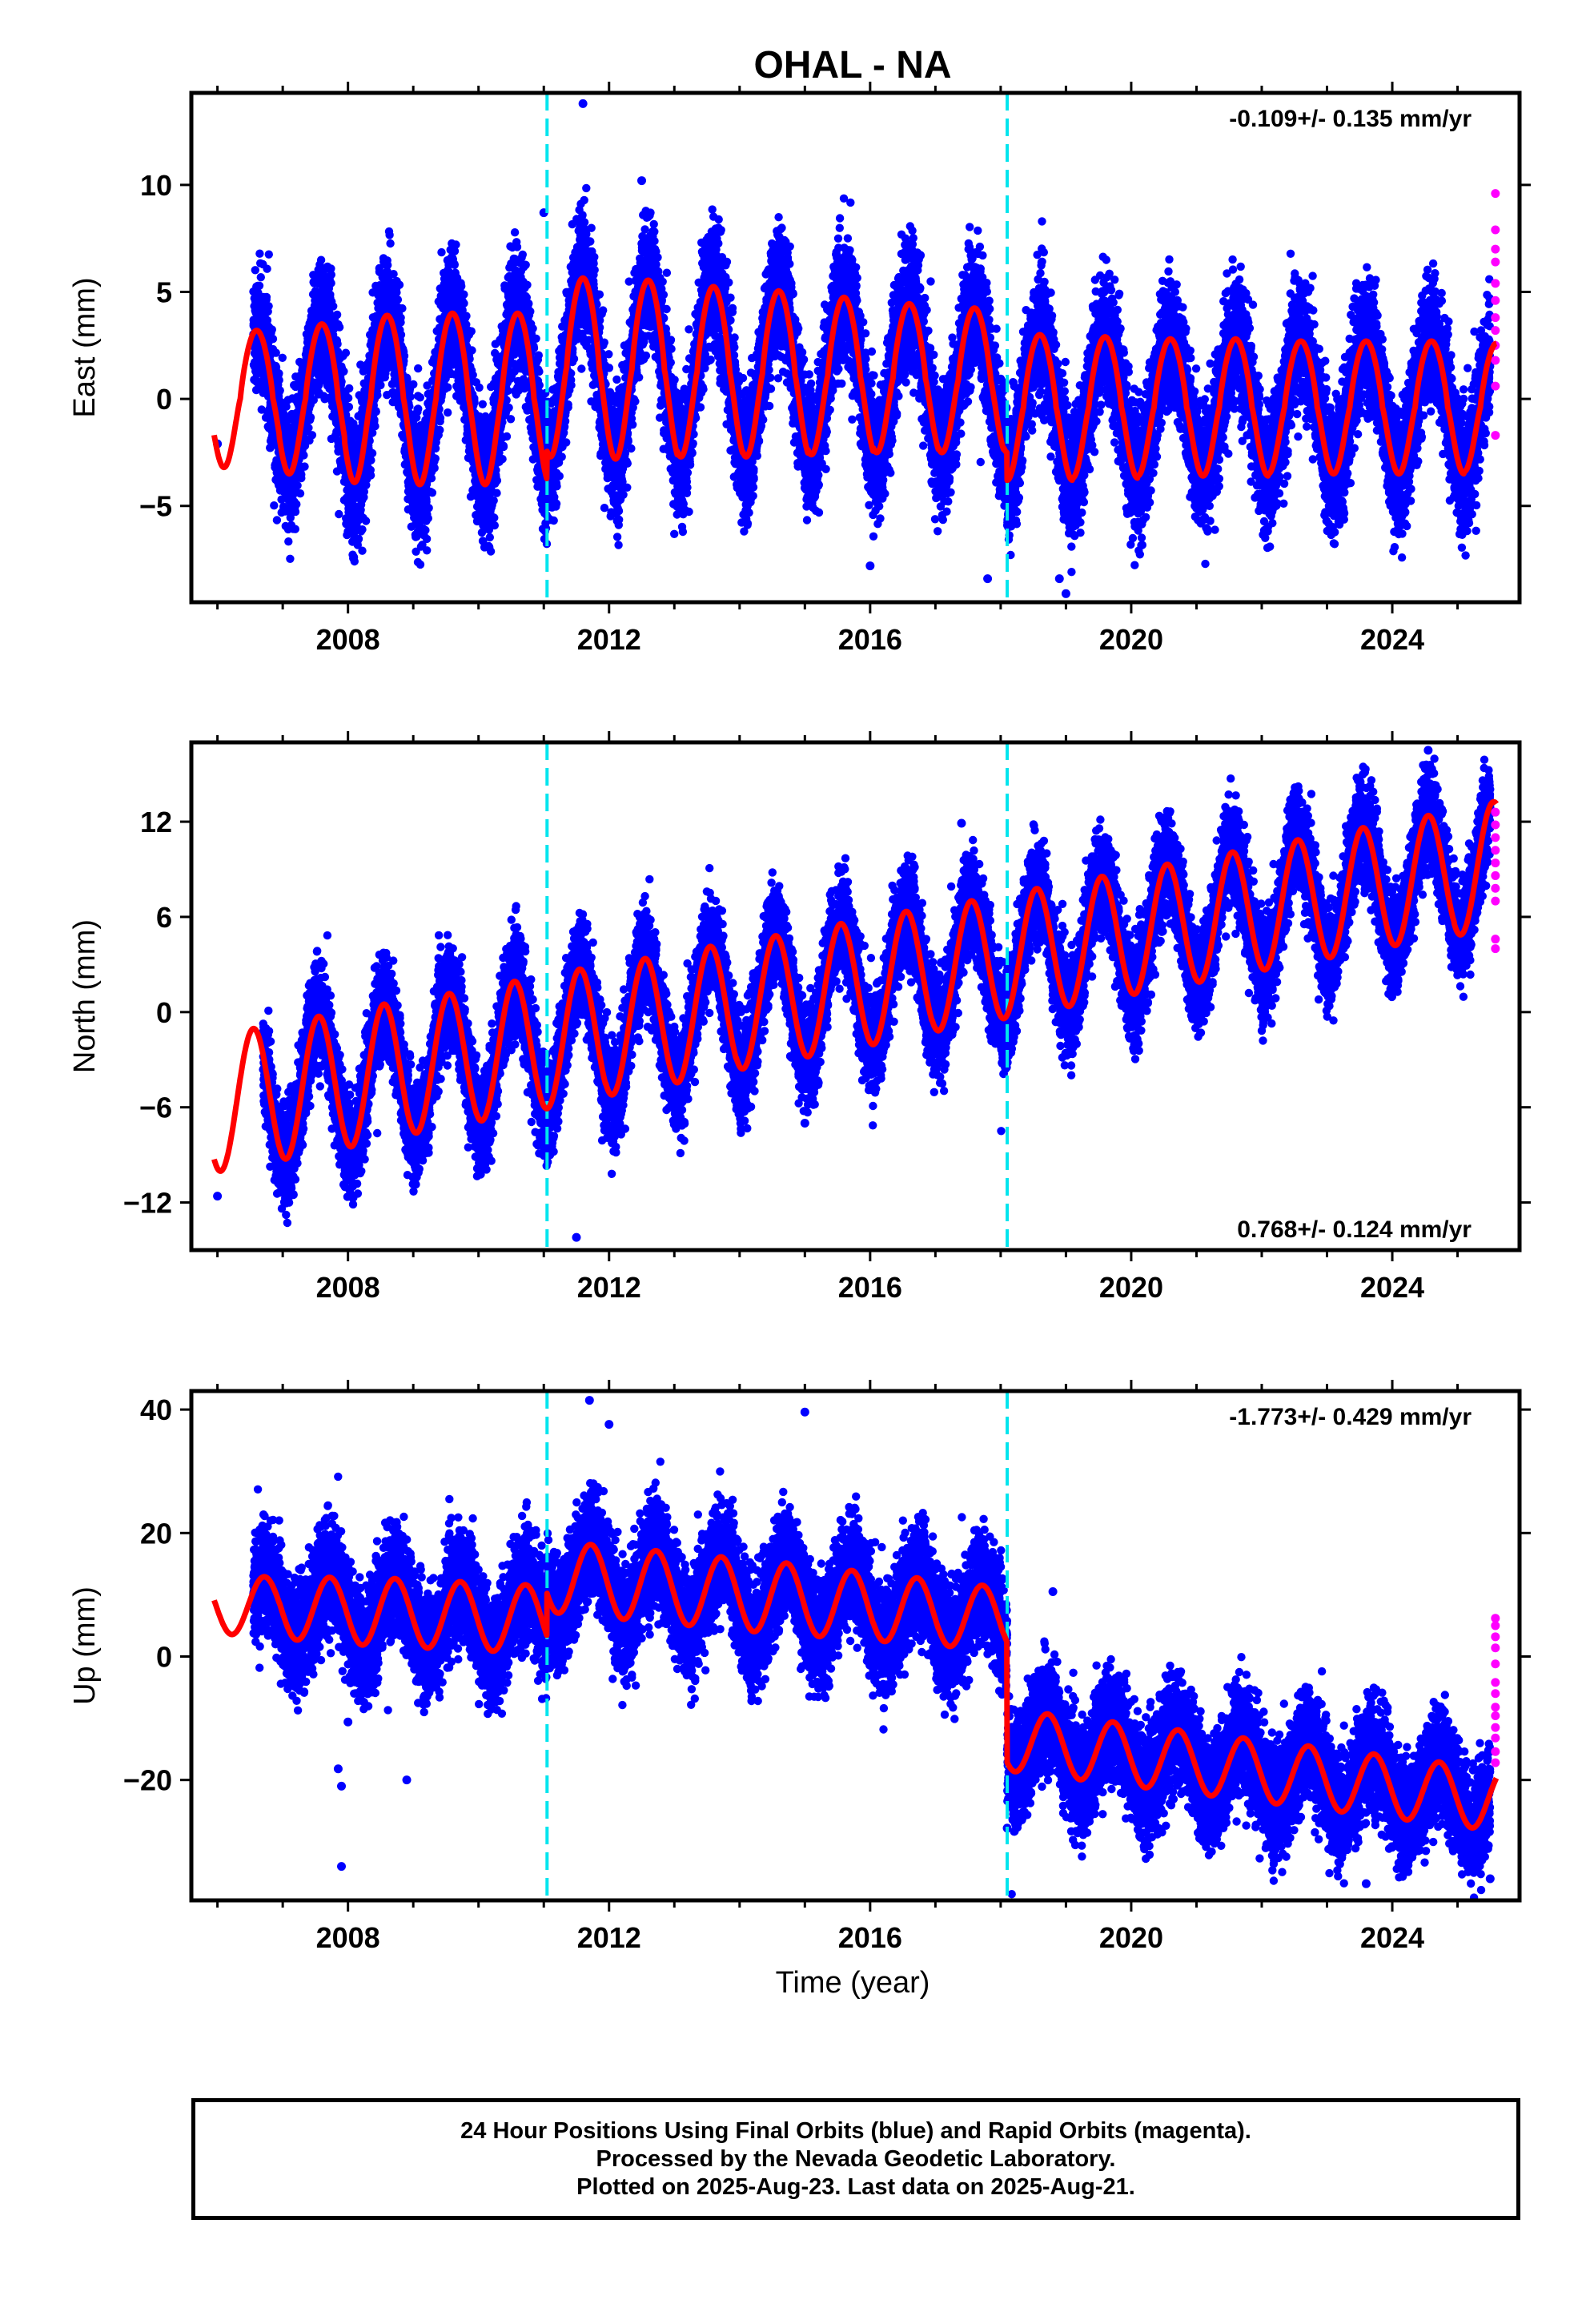 The width and height of the screenshot is (1582, 2324). Describe the element at coordinates (852, 65) in the screenshot. I see `chart-title: OHAL - NA` at that location.